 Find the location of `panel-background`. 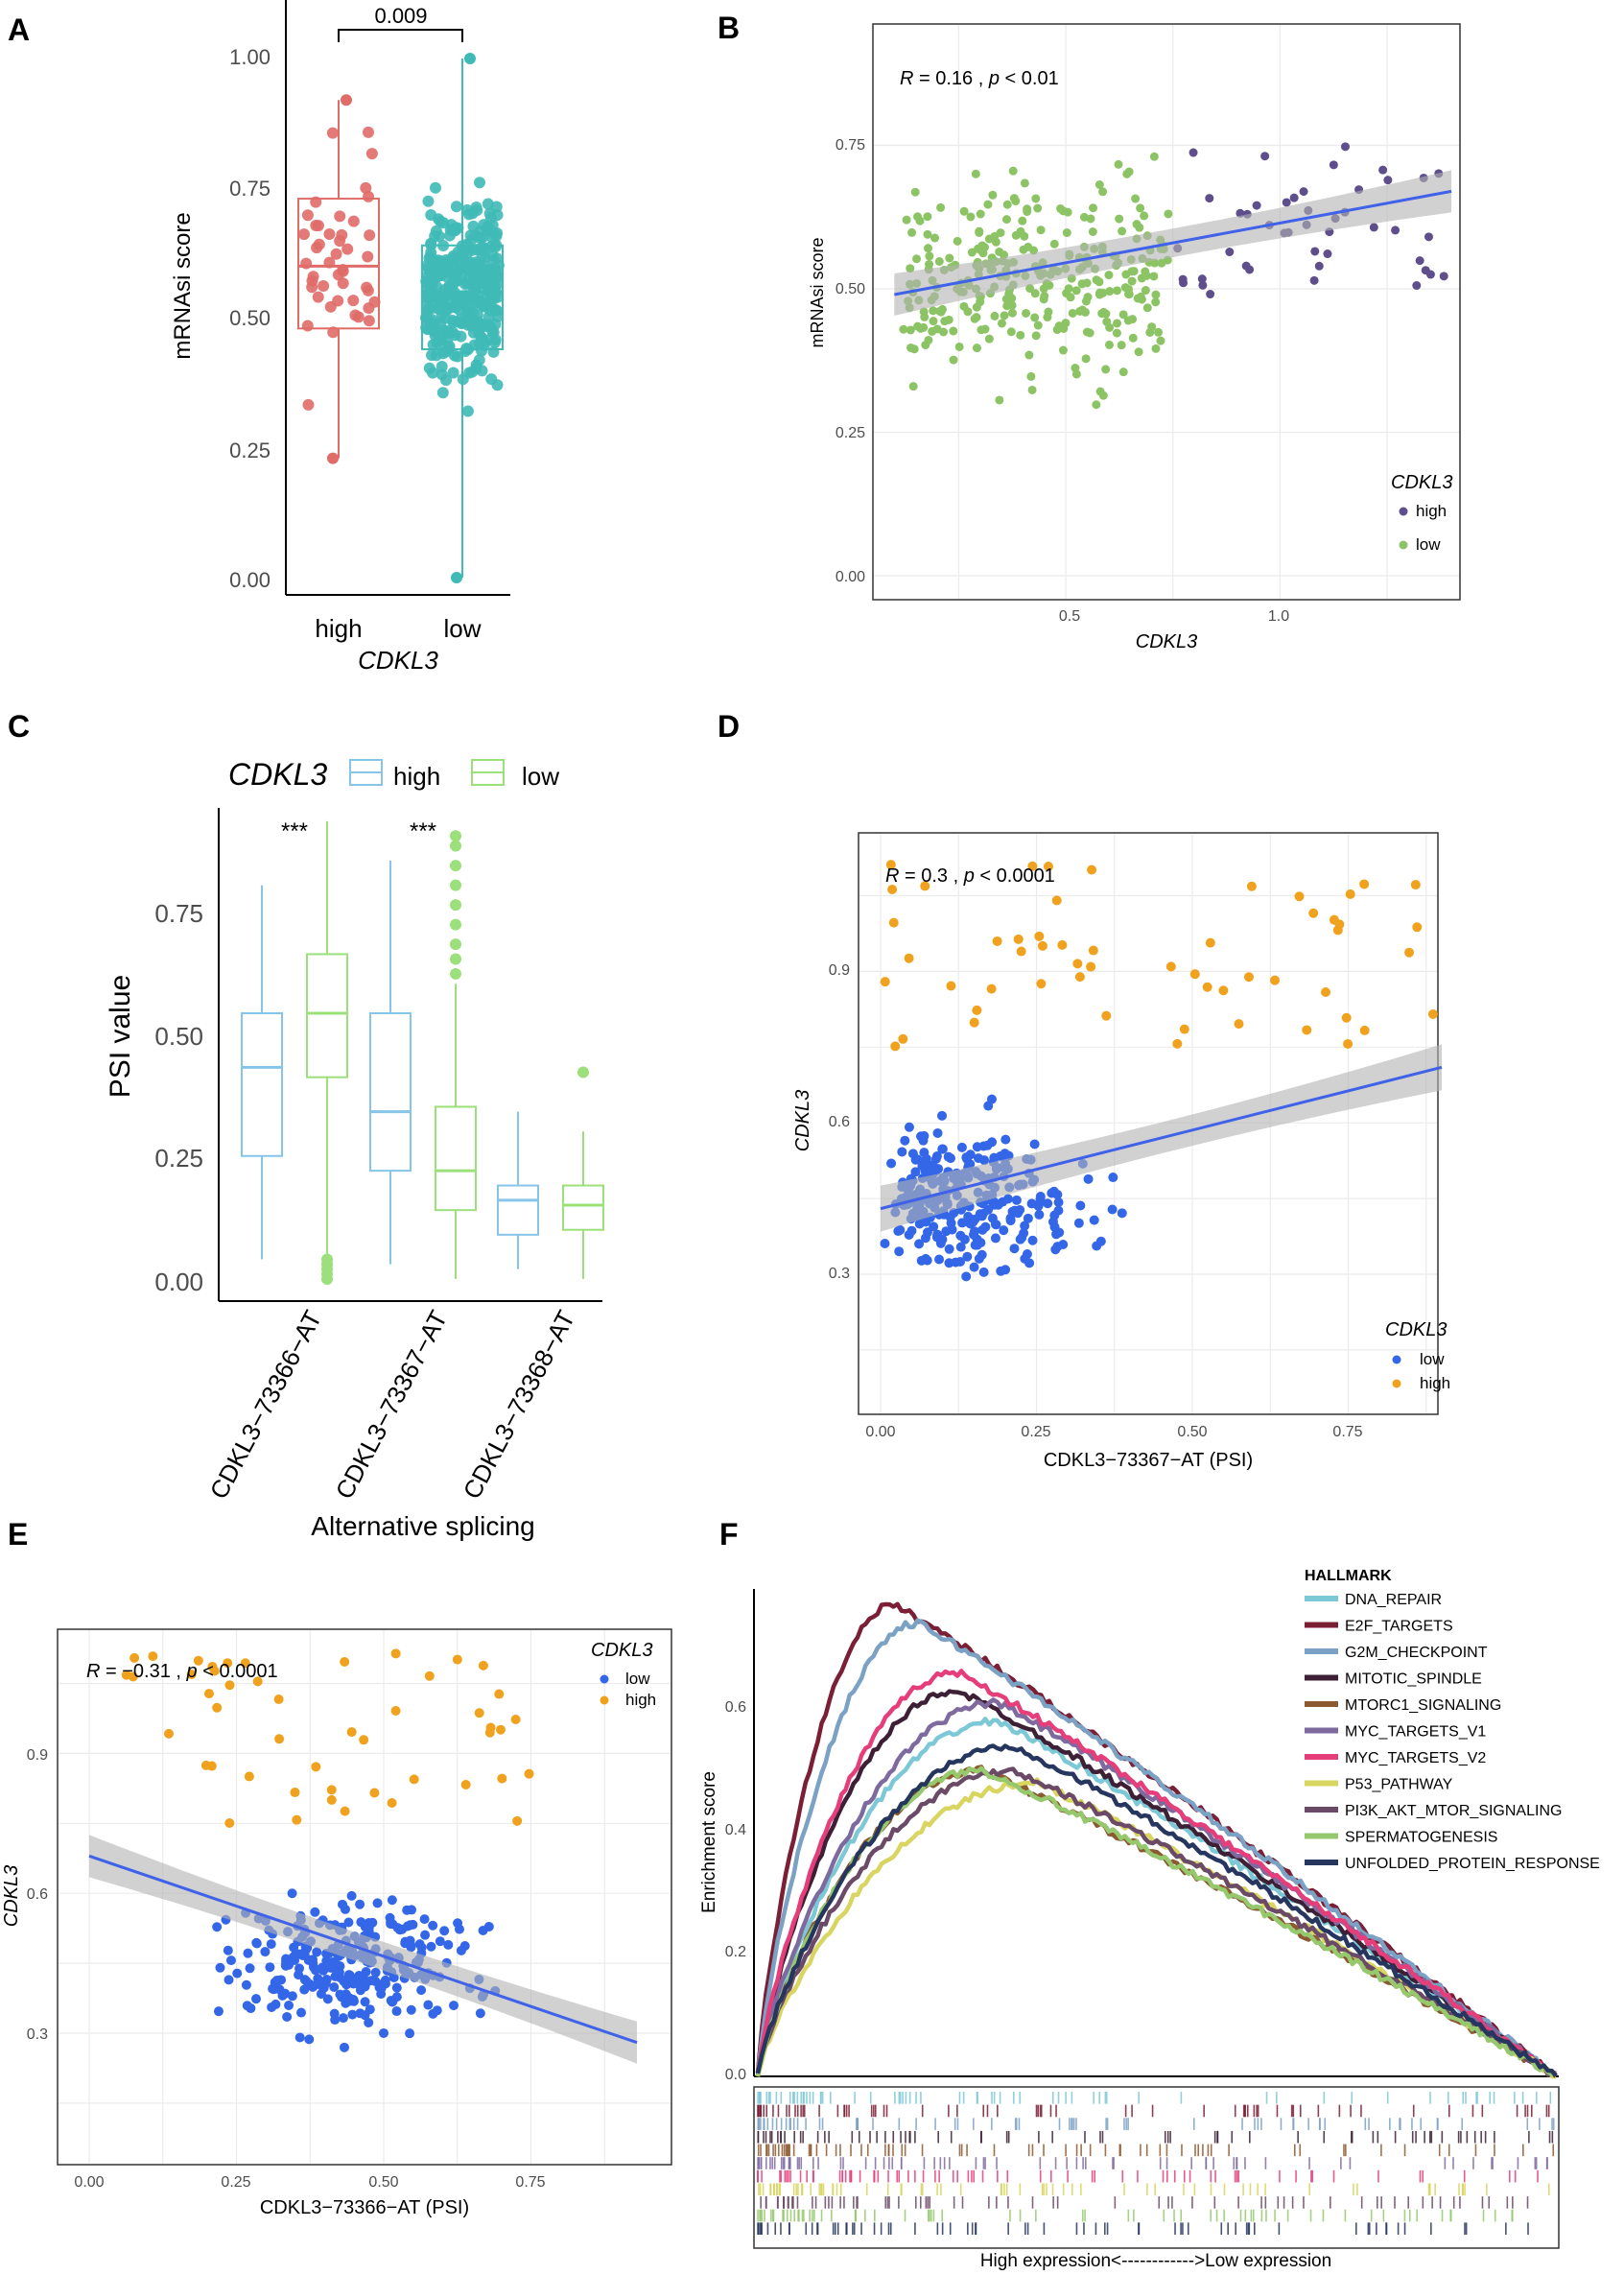

panel-background is located at coordinates (1166, 312).